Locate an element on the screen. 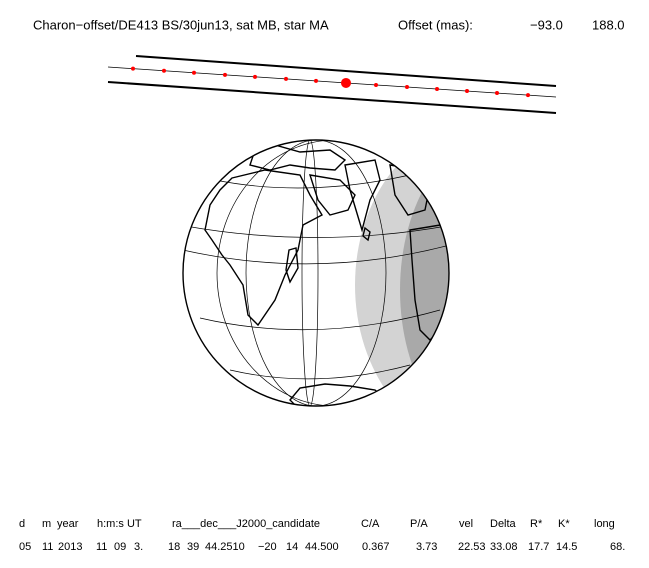 This screenshot has width=649, height=568. cell: 14 is located at coordinates (292, 547).